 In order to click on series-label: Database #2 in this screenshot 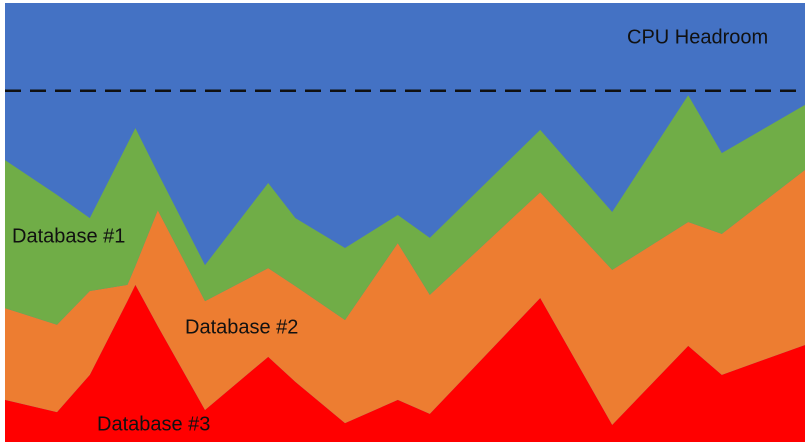, I will do `click(241, 327)`.